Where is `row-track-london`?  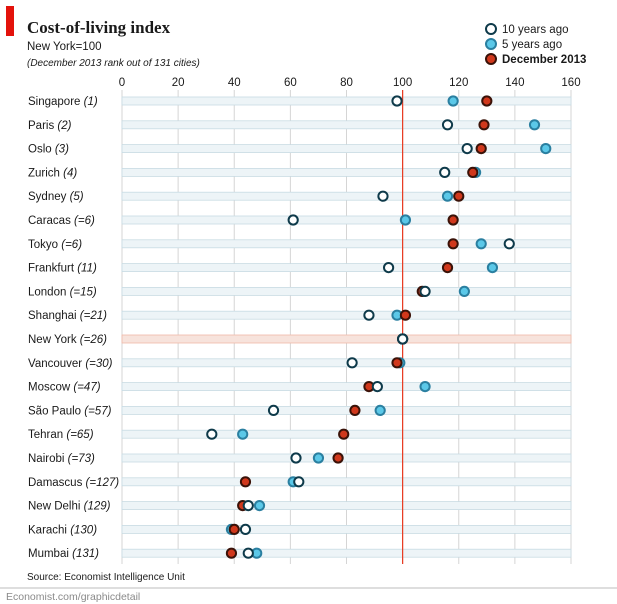 row-track-london is located at coordinates (346, 291).